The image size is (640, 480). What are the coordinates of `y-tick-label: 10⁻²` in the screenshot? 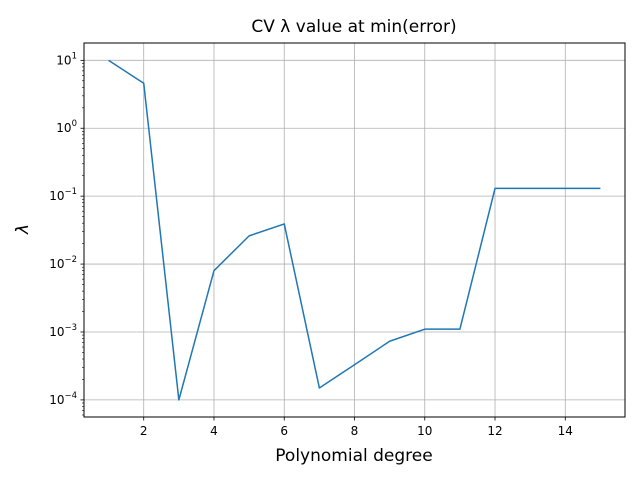 It's located at (63, 263).